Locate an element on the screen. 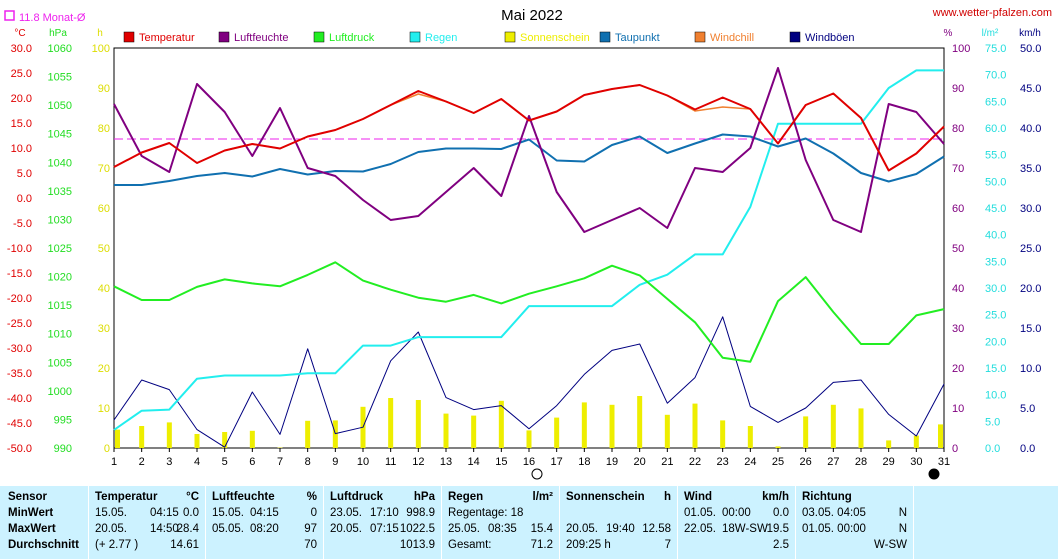 The height and width of the screenshot is (559, 1058). wind_kmh-tick: 20.0 is located at coordinates (1030, 289).